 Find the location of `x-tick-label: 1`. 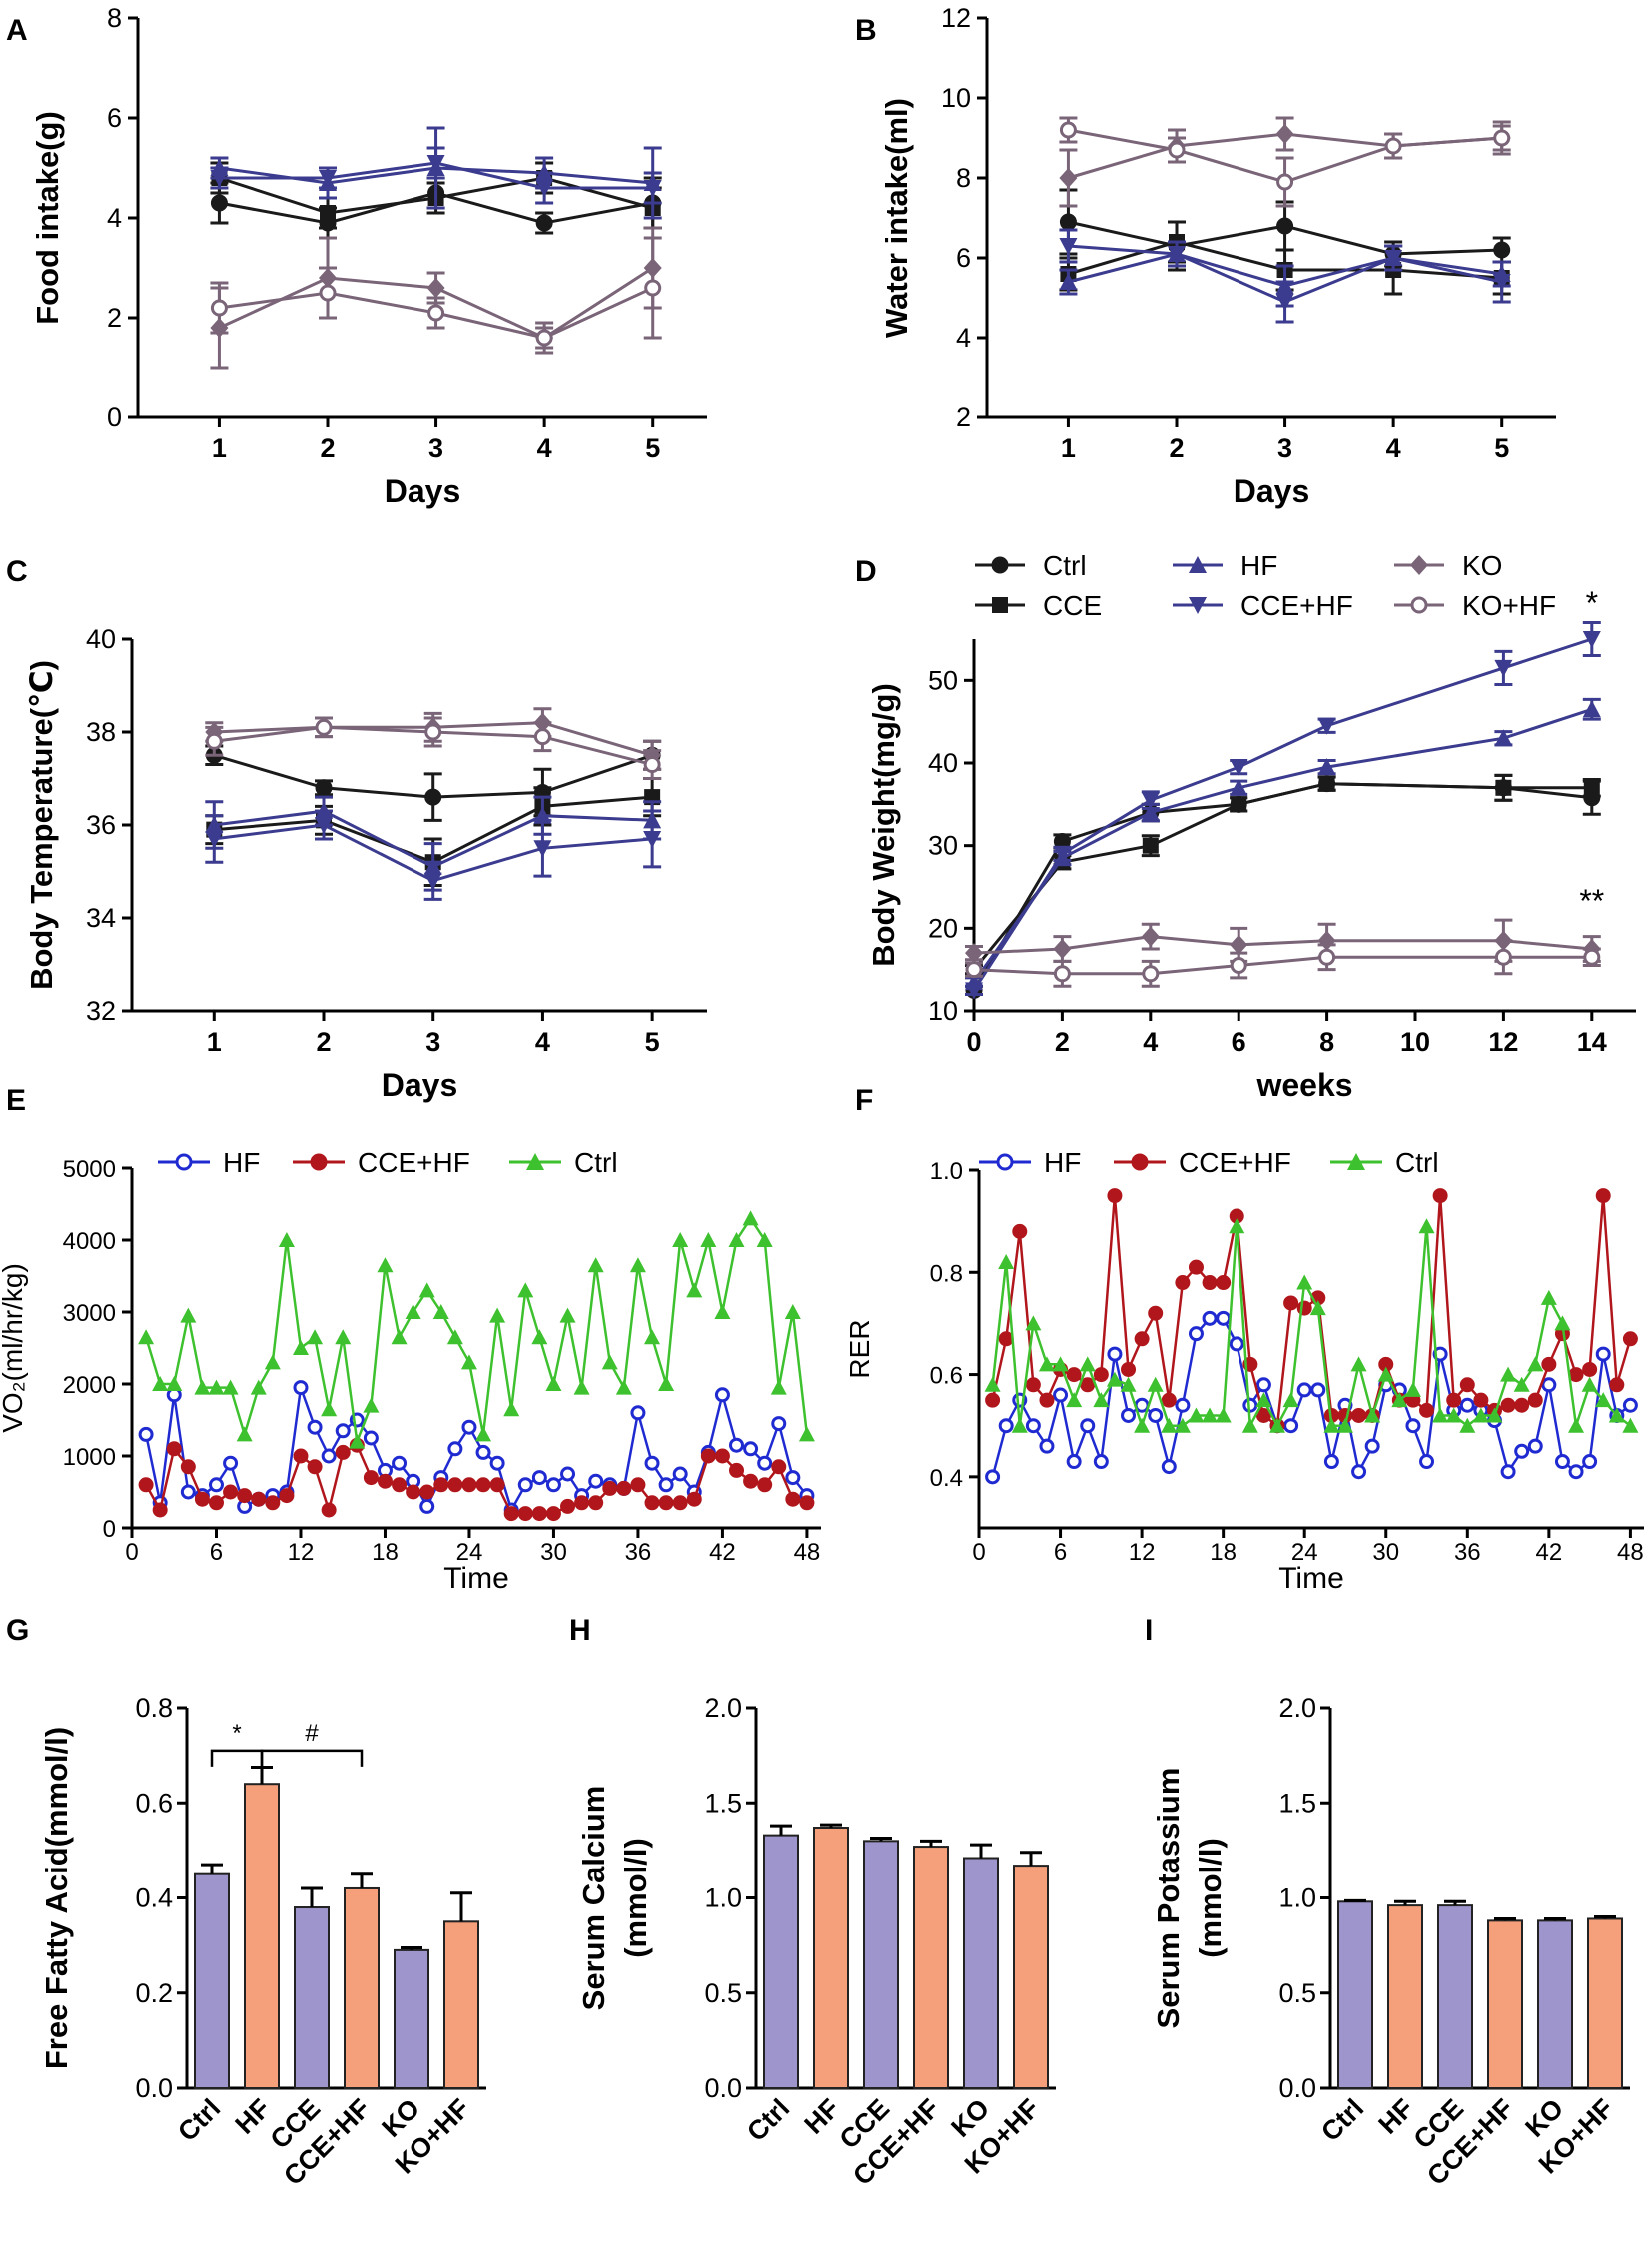

x-tick-label: 1 is located at coordinates (219, 448).